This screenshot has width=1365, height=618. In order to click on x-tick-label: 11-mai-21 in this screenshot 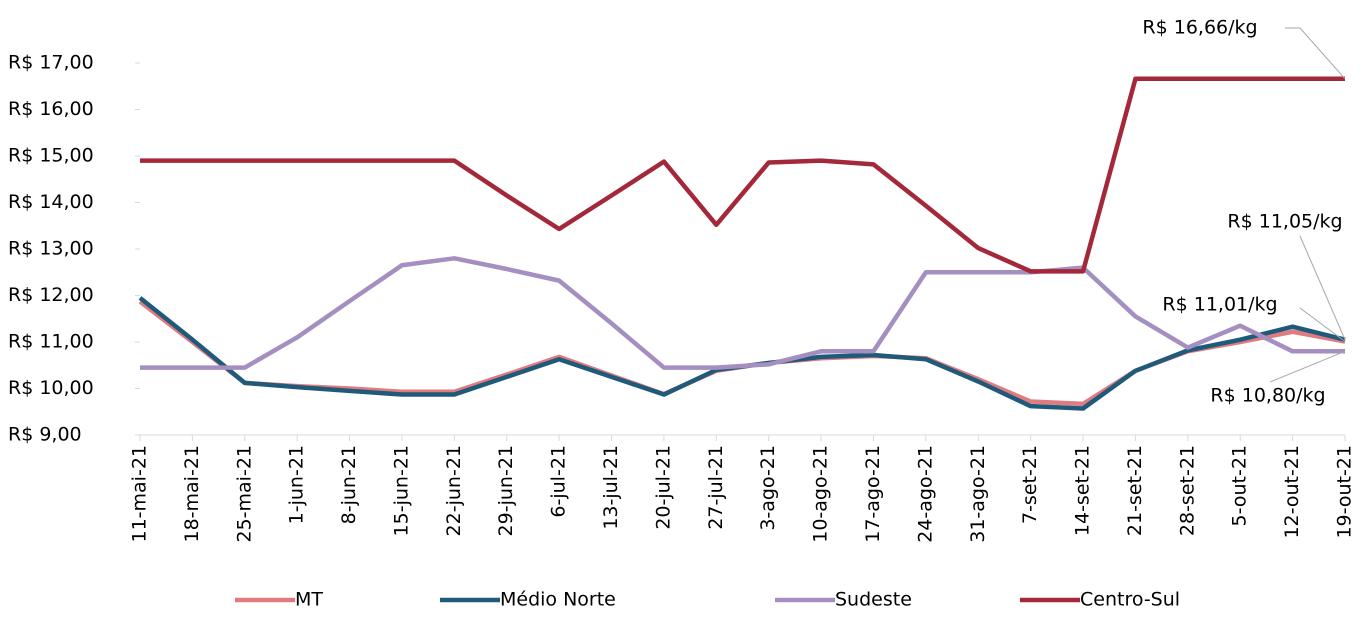, I will do `click(140, 494)`.